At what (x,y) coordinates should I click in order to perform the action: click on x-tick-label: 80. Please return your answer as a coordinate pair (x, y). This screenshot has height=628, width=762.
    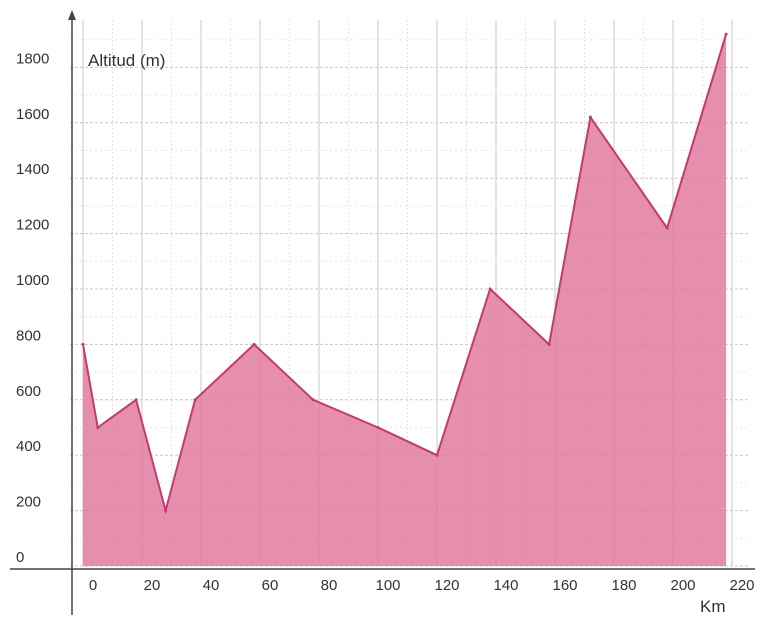
    Looking at the image, I should click on (329, 585).